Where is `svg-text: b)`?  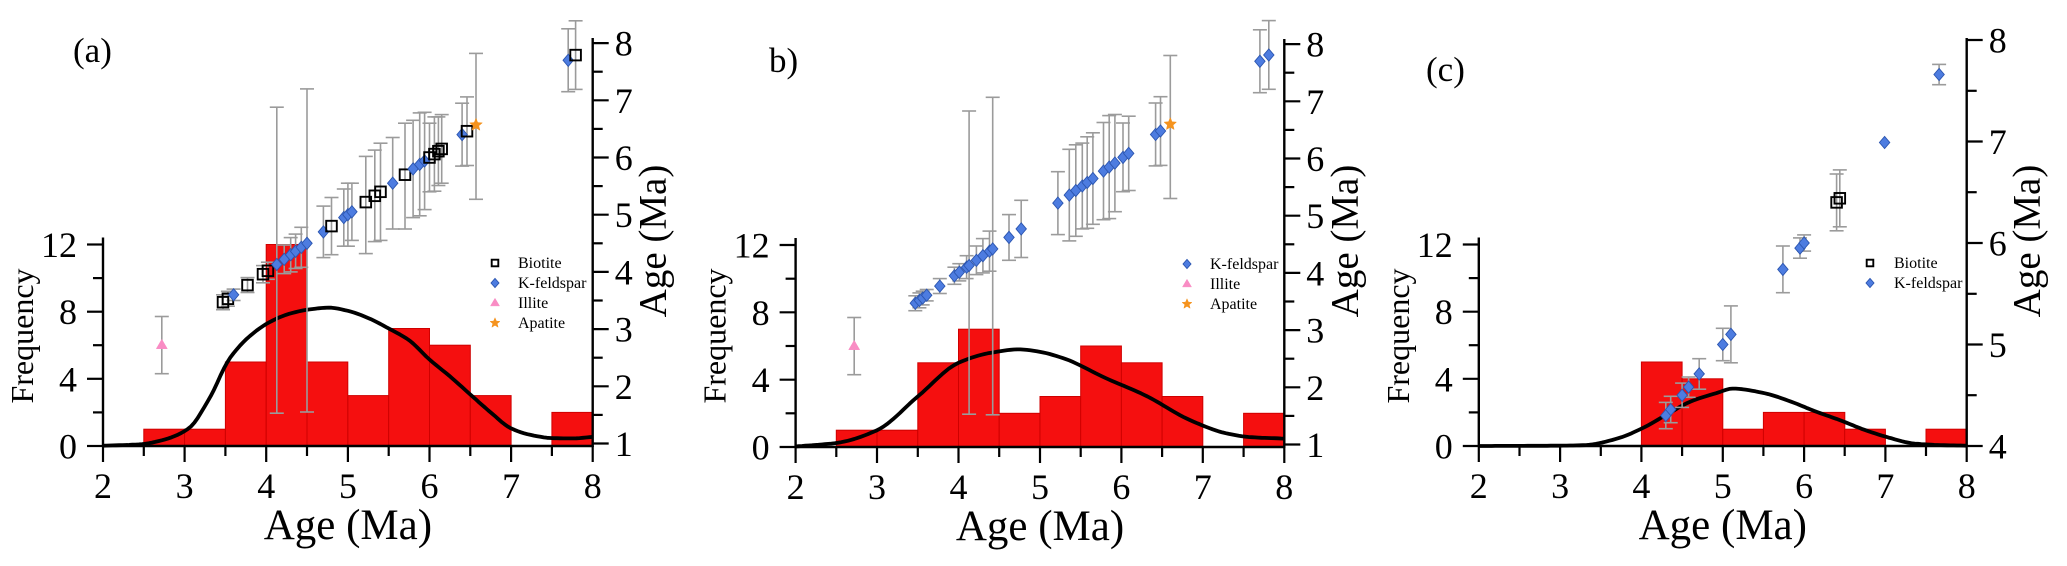 svg-text: b) is located at coordinates (783, 60).